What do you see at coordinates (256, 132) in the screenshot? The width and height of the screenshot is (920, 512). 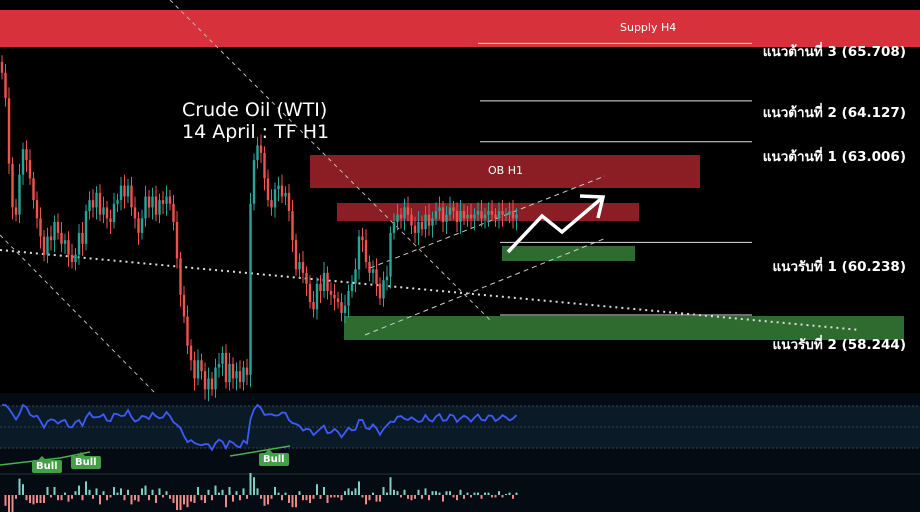 I see `chart-subtitle: 14 April : TF H1` at bounding box center [256, 132].